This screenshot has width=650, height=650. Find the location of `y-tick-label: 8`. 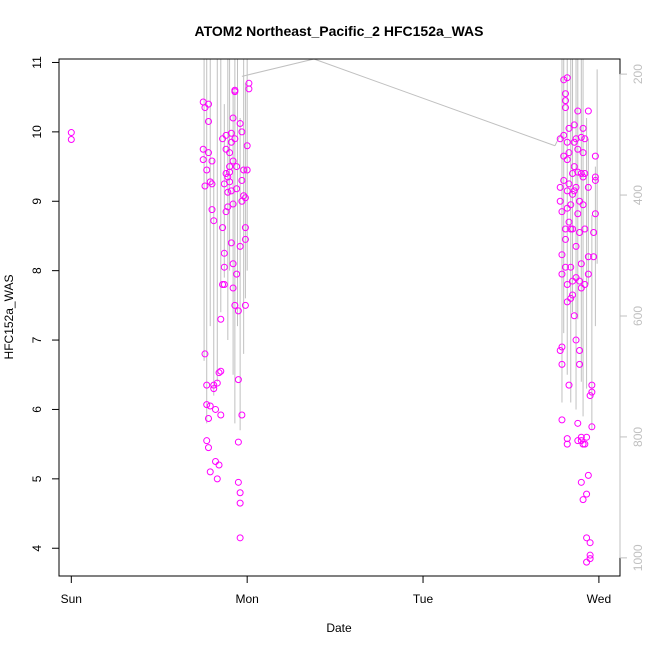

y-tick-label: 8 is located at coordinates (37, 270).